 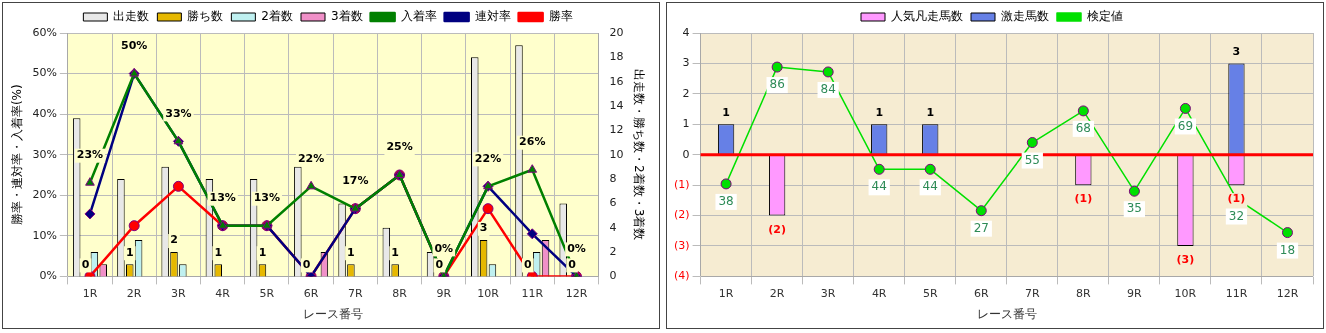 What do you see at coordinates (44, 154) in the screenshot?
I see `y-tick-label: 30%` at bounding box center [44, 154].